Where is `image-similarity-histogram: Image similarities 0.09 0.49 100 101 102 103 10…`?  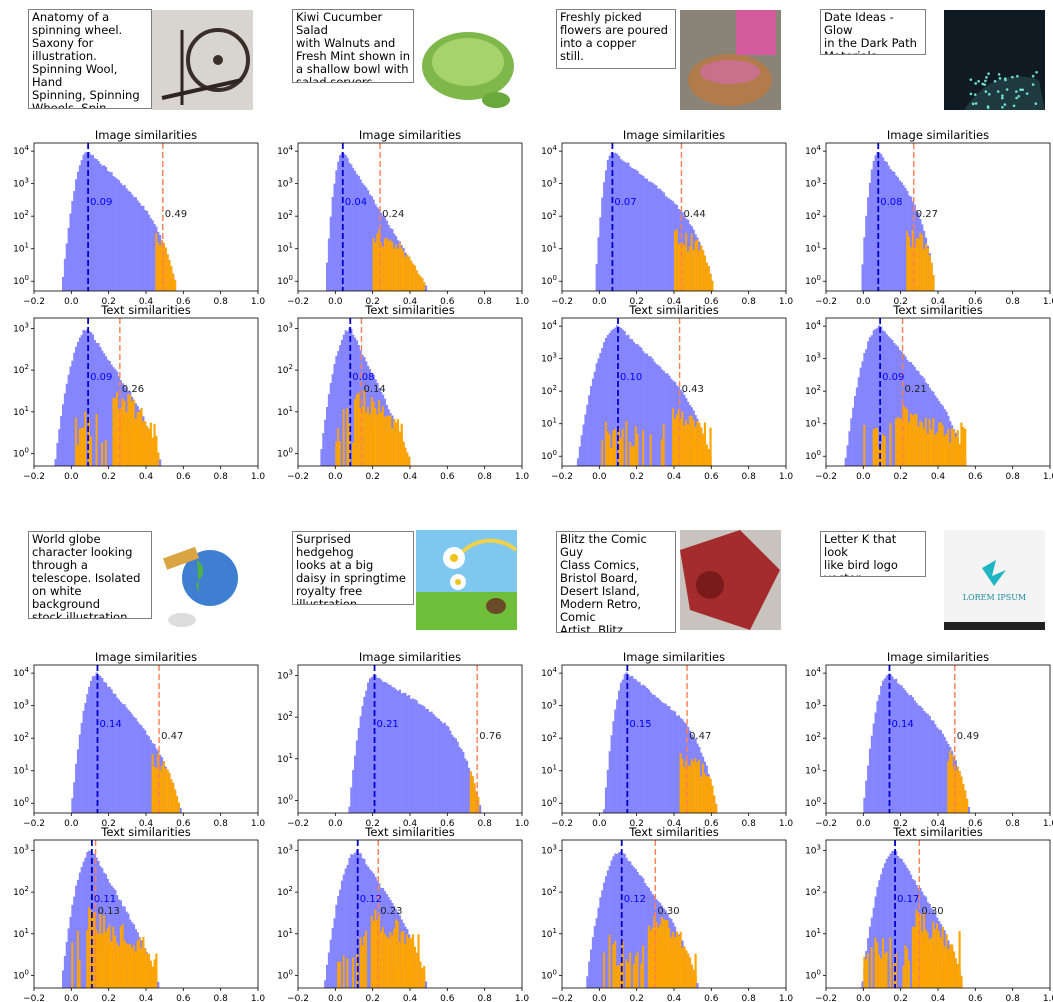 image-similarity-histogram: Image similarities 0.09 0.49 100 101 102 103 10… is located at coordinates (139, 217).